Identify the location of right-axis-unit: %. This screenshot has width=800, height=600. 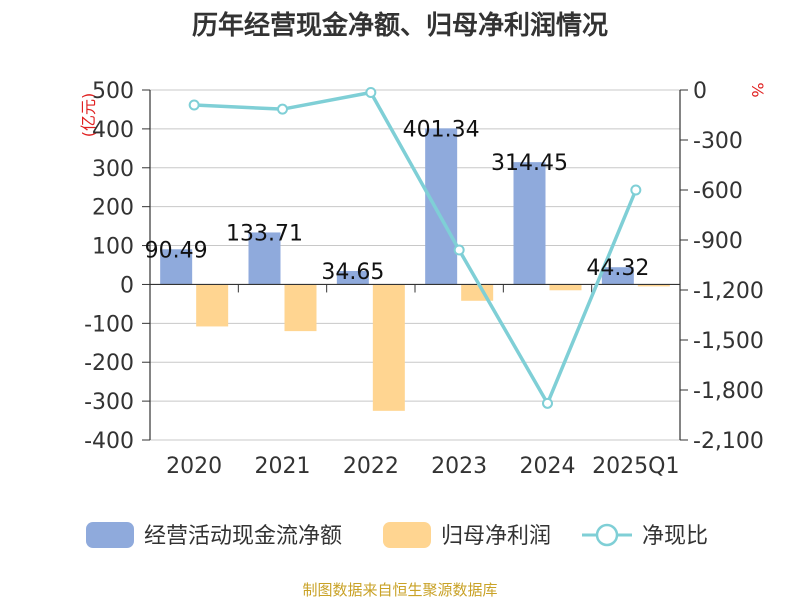
(757, 89).